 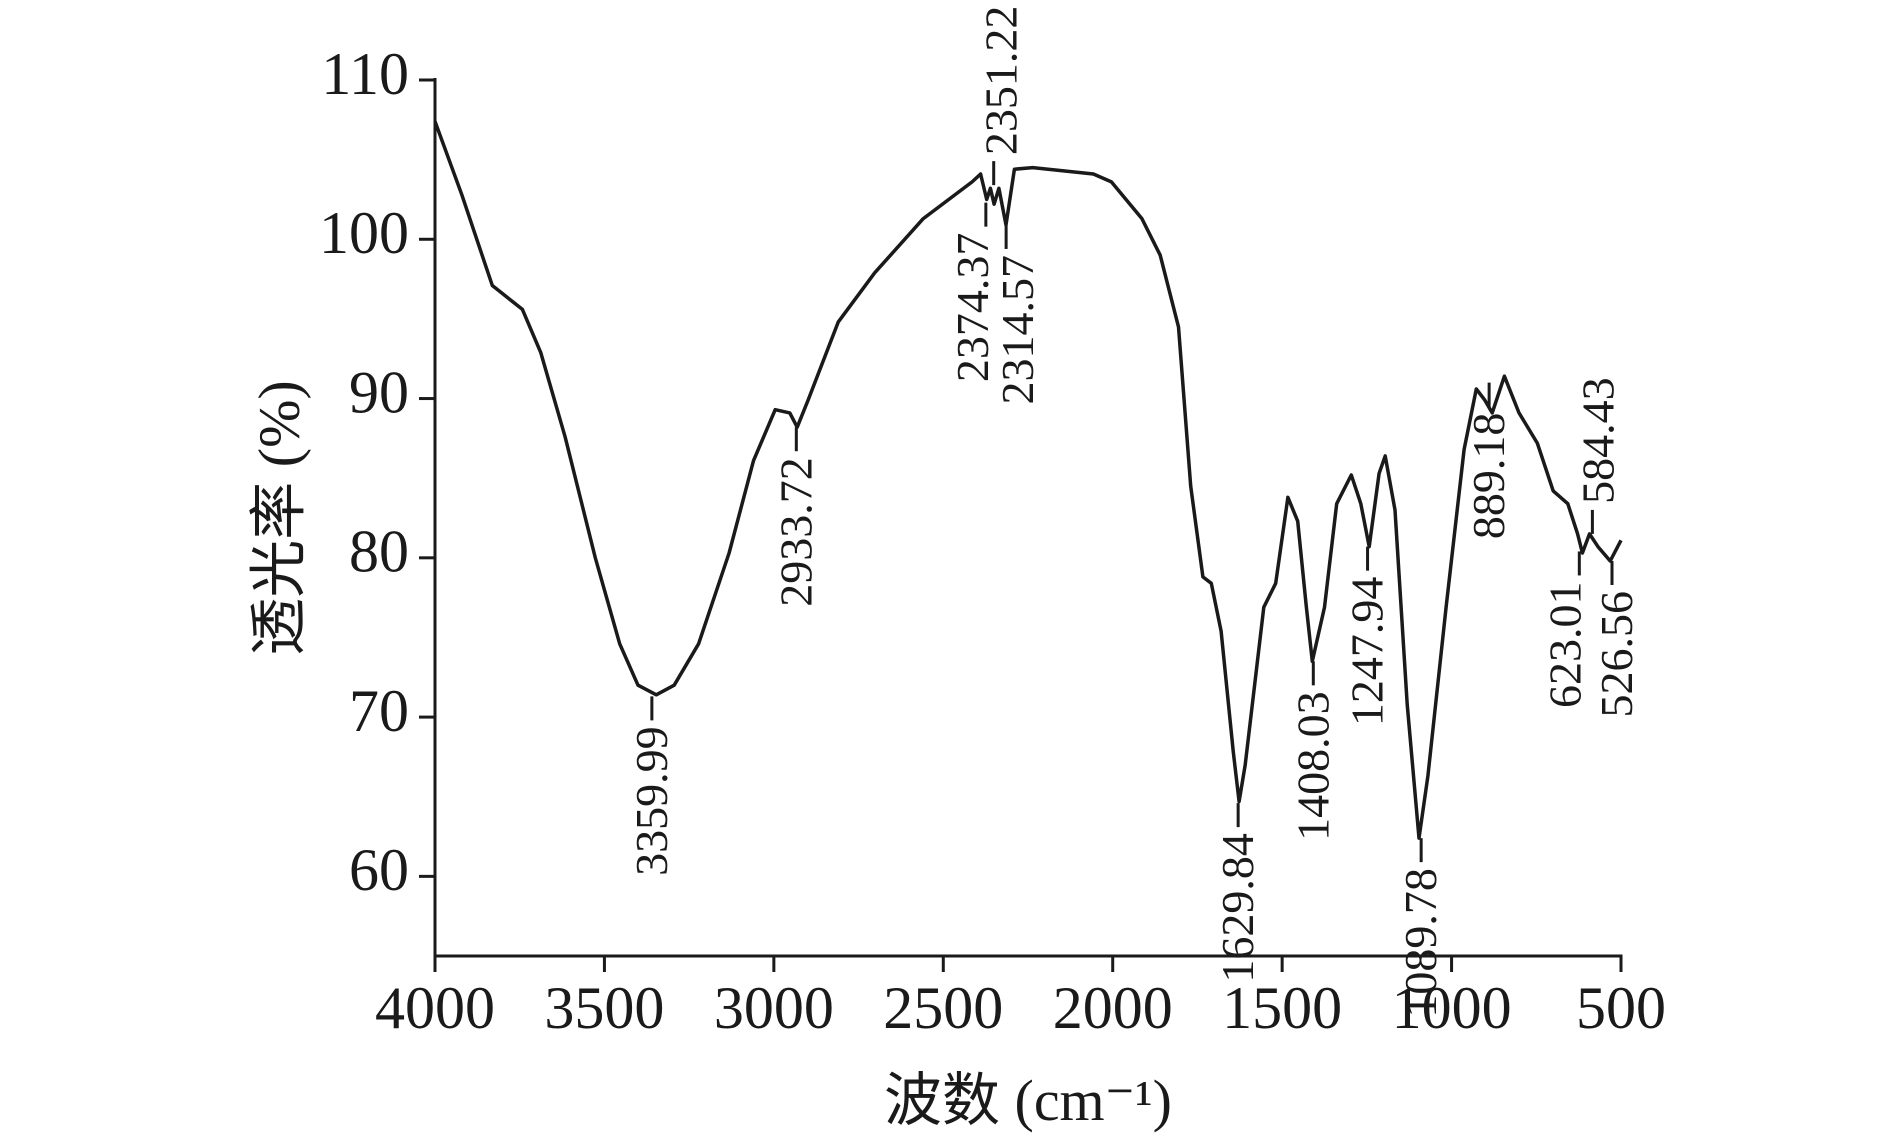 I want to click on peak-label: 2374.37, so click(x=972, y=308).